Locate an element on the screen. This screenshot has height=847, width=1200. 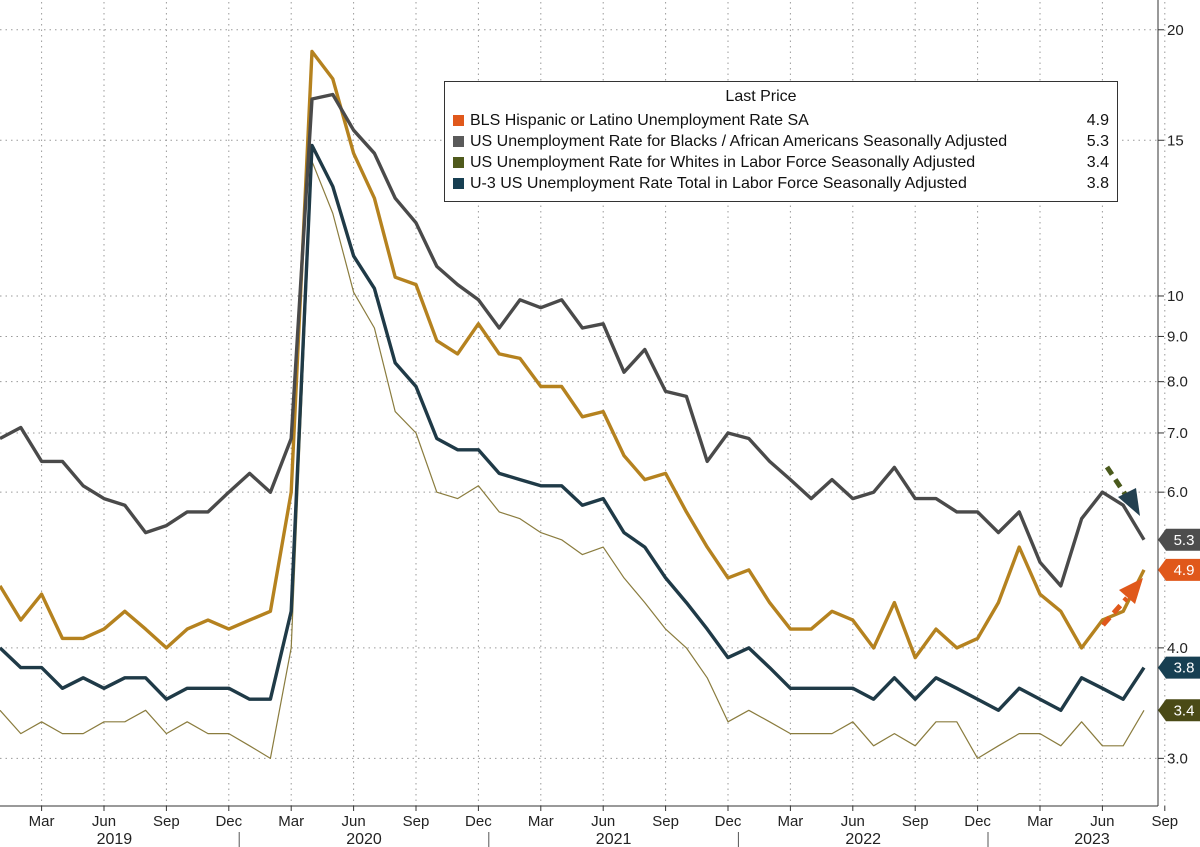
trend-arrows is located at coordinates (1122, 546).